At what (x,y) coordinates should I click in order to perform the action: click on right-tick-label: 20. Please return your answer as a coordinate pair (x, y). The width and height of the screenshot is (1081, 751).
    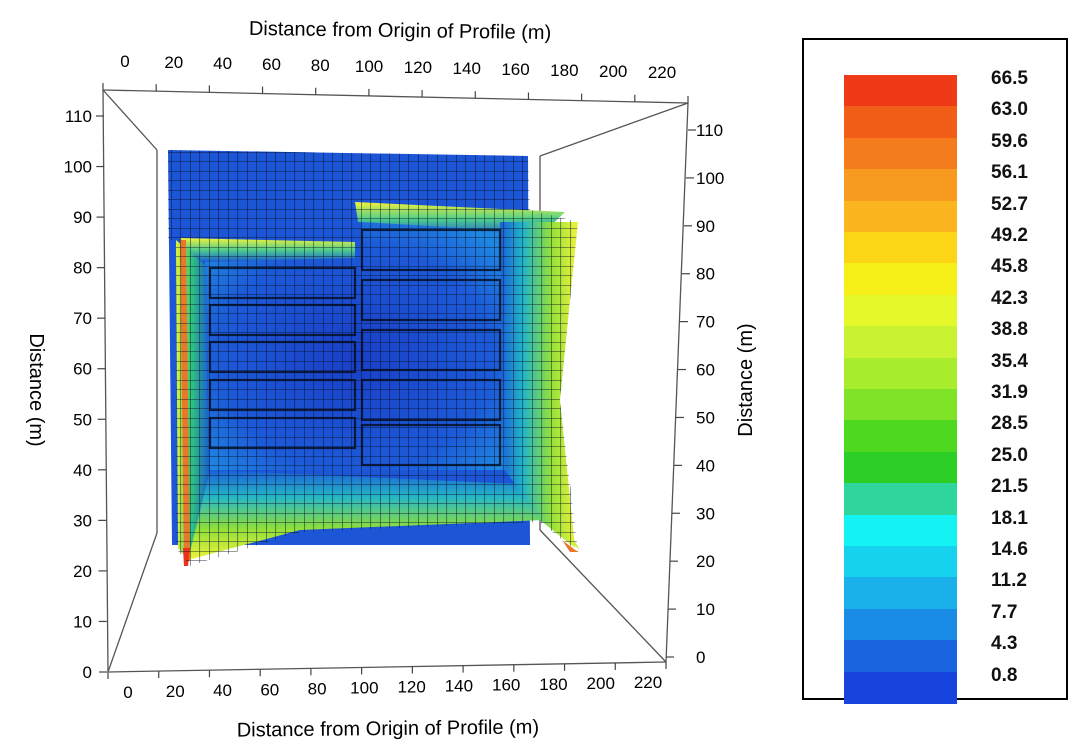
    Looking at the image, I should click on (705, 561).